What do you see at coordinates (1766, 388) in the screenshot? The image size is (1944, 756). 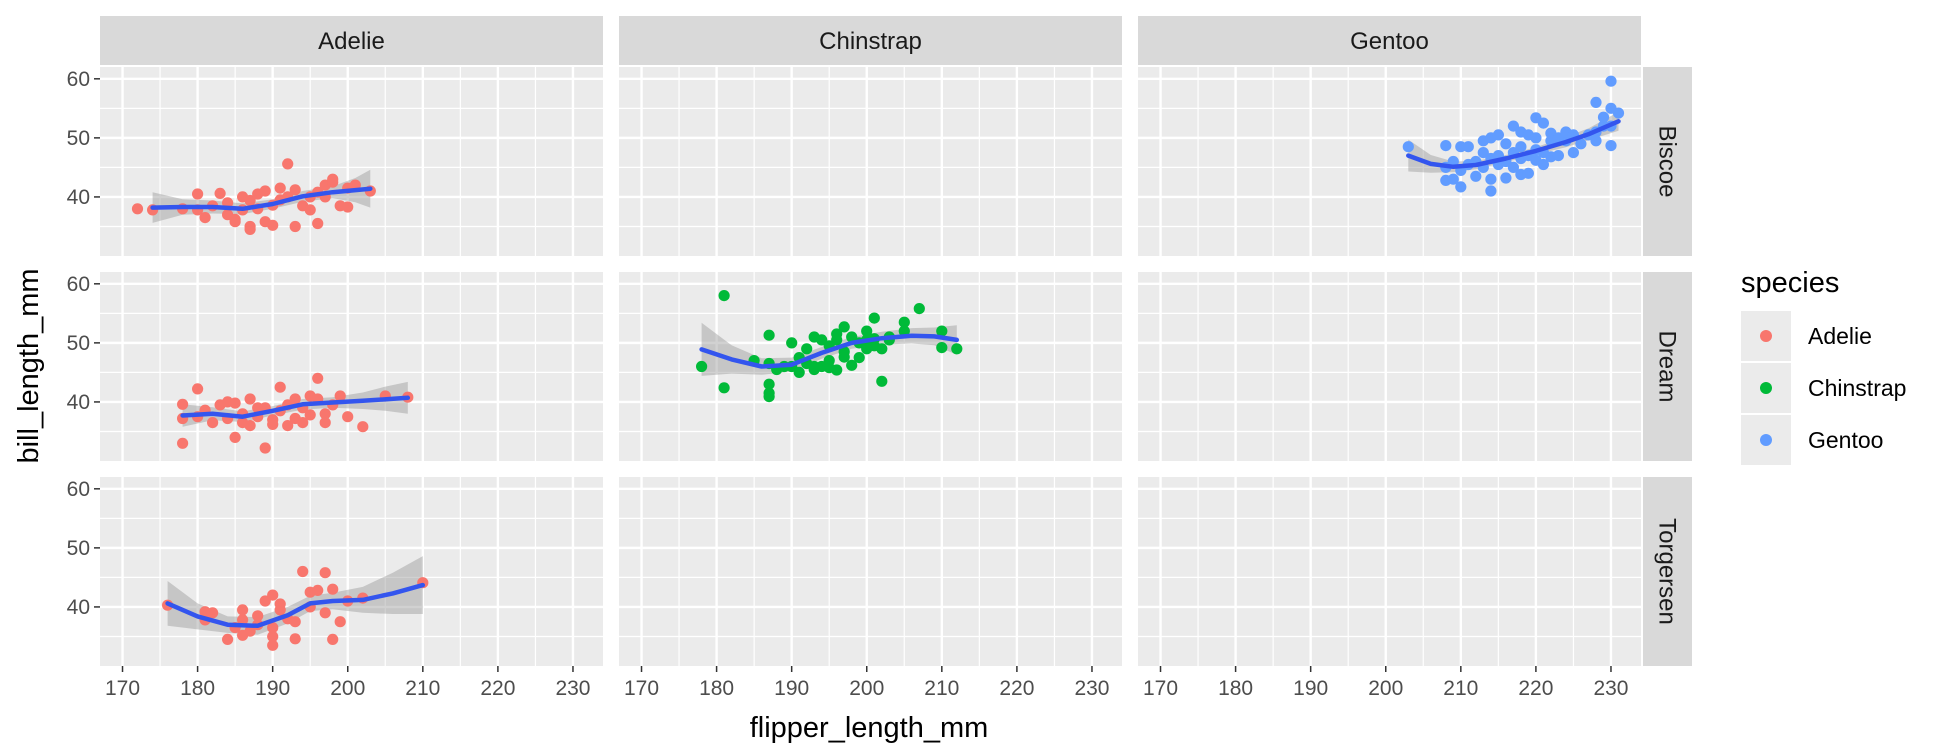 I see `legend-key-chinstrap` at bounding box center [1766, 388].